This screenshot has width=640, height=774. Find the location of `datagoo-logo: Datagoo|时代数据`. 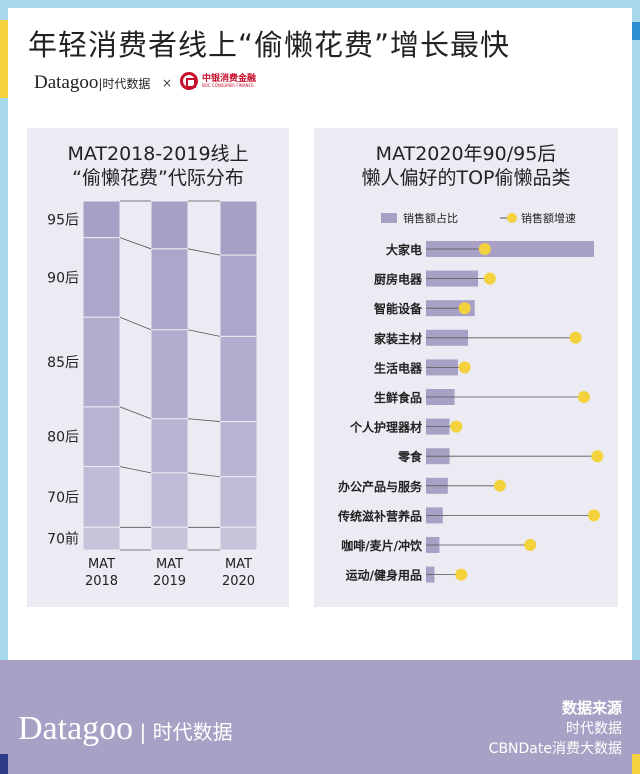

datagoo-logo: Datagoo|时代数据 is located at coordinates (92, 82).